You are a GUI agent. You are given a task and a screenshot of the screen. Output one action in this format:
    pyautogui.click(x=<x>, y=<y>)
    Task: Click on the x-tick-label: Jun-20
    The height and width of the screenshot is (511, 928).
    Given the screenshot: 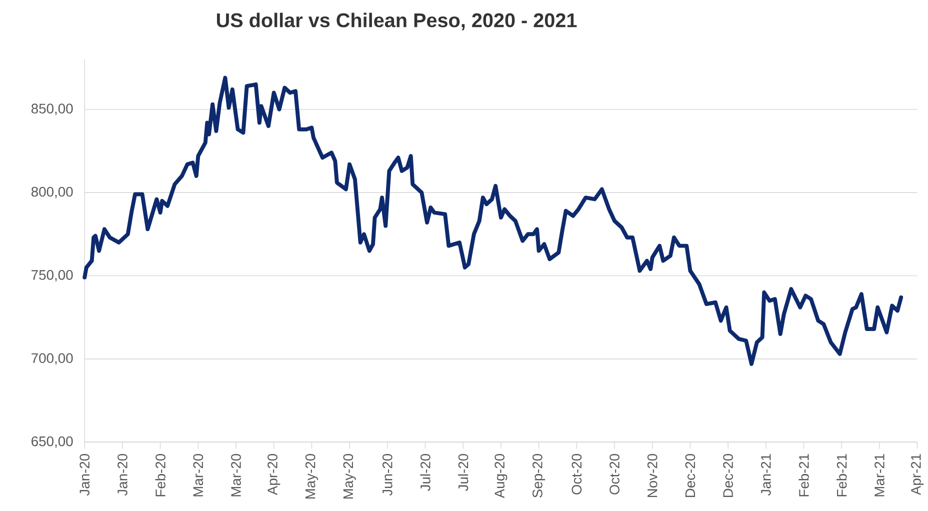 What is the action you would take?
    pyautogui.click(x=387, y=475)
    